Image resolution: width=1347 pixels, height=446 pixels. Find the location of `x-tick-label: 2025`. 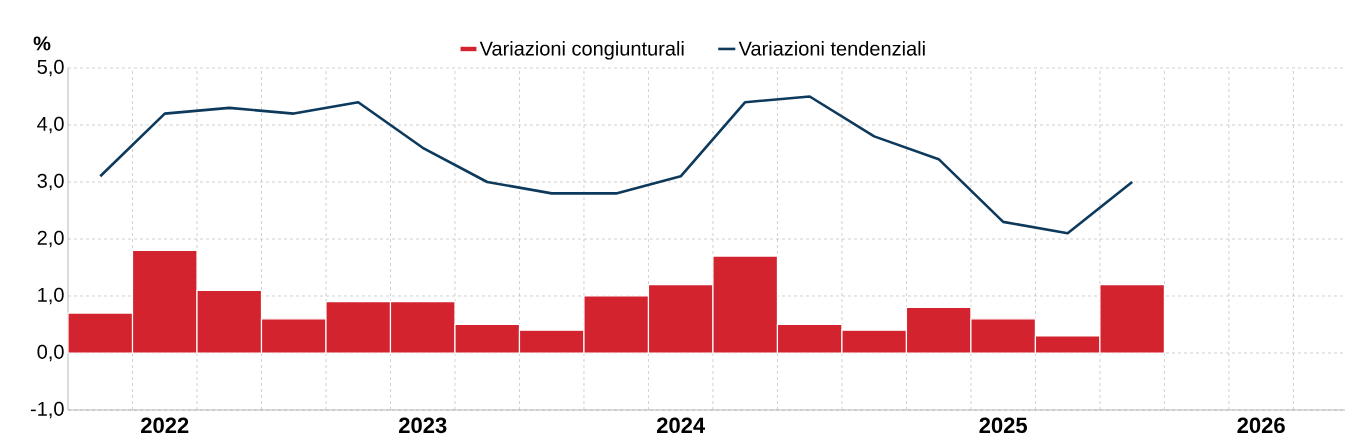

x-tick-label: 2025 is located at coordinates (1003, 425).